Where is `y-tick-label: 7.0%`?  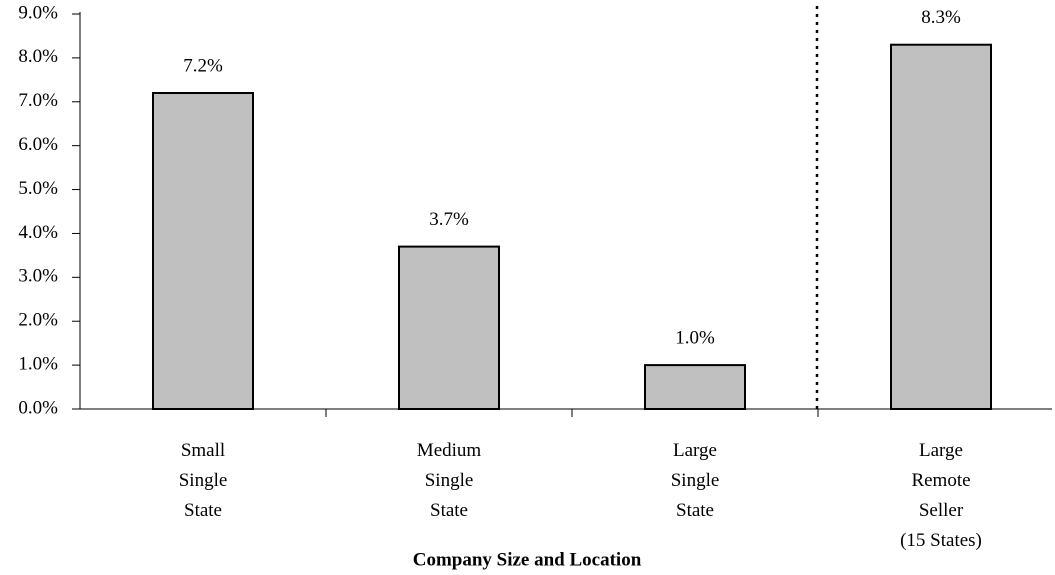 y-tick-label: 7.0% is located at coordinates (38, 100).